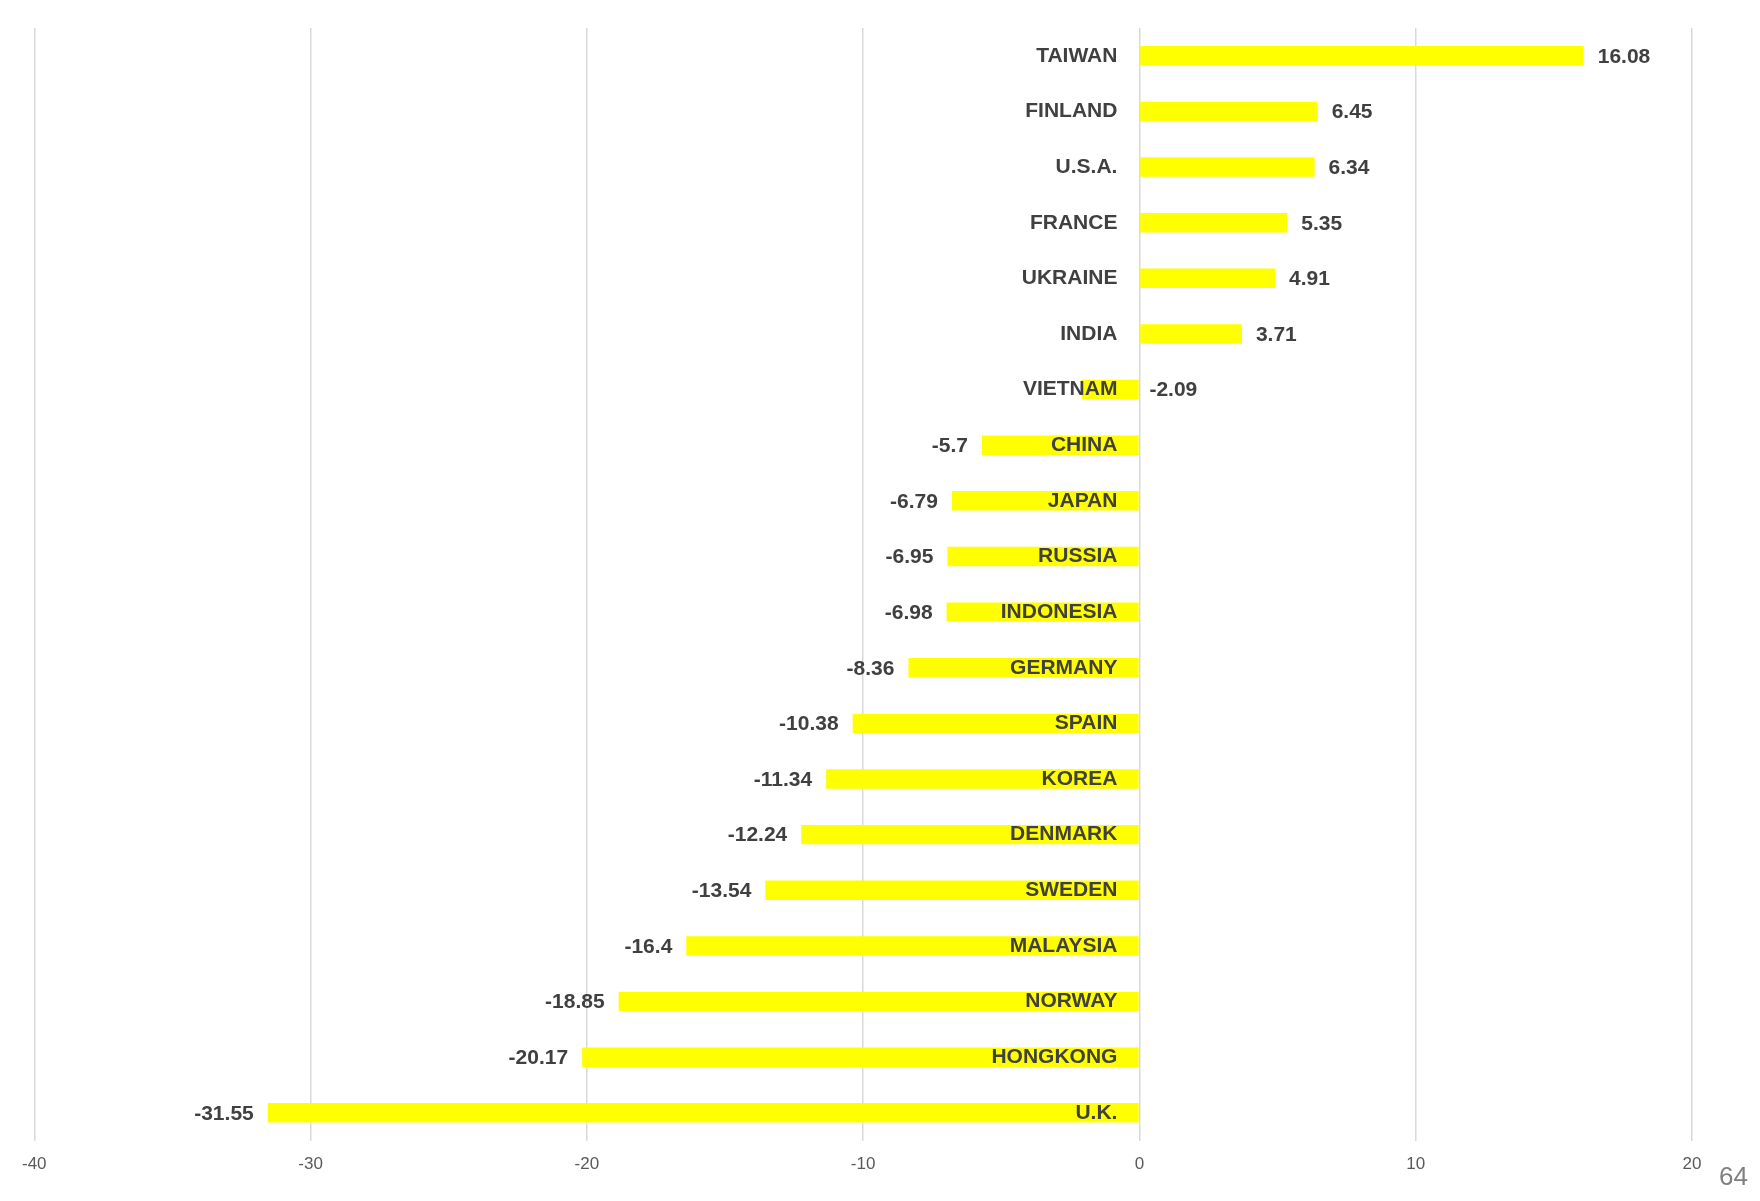 The height and width of the screenshot is (1201, 1760). Describe the element at coordinates (538, 1056) in the screenshot. I see `data-label: -20.17` at that location.